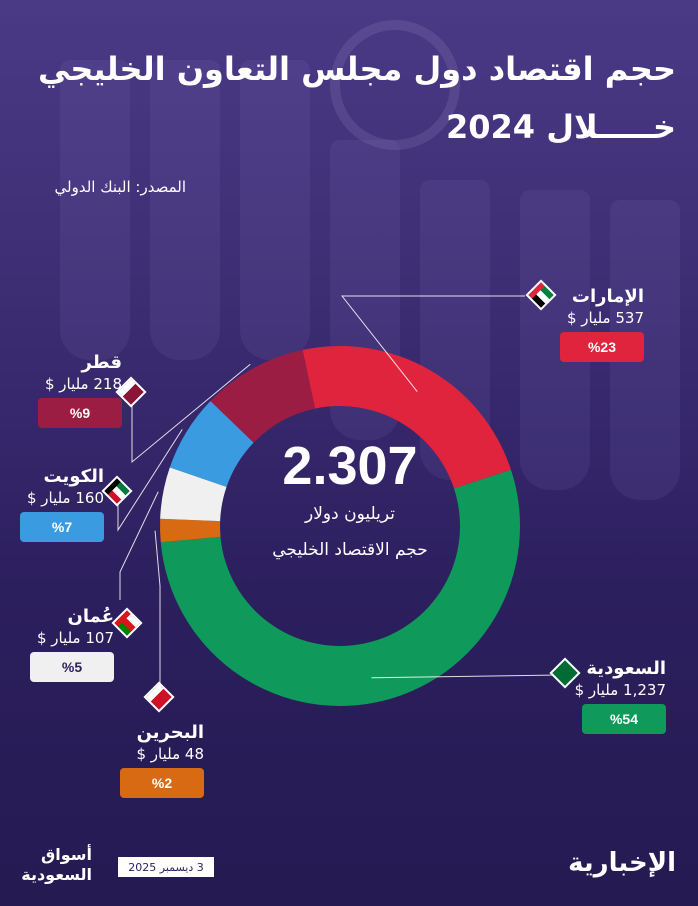  Describe the element at coordinates (622, 863) in the screenshot. I see `brand-logo: الإخبارية` at that location.